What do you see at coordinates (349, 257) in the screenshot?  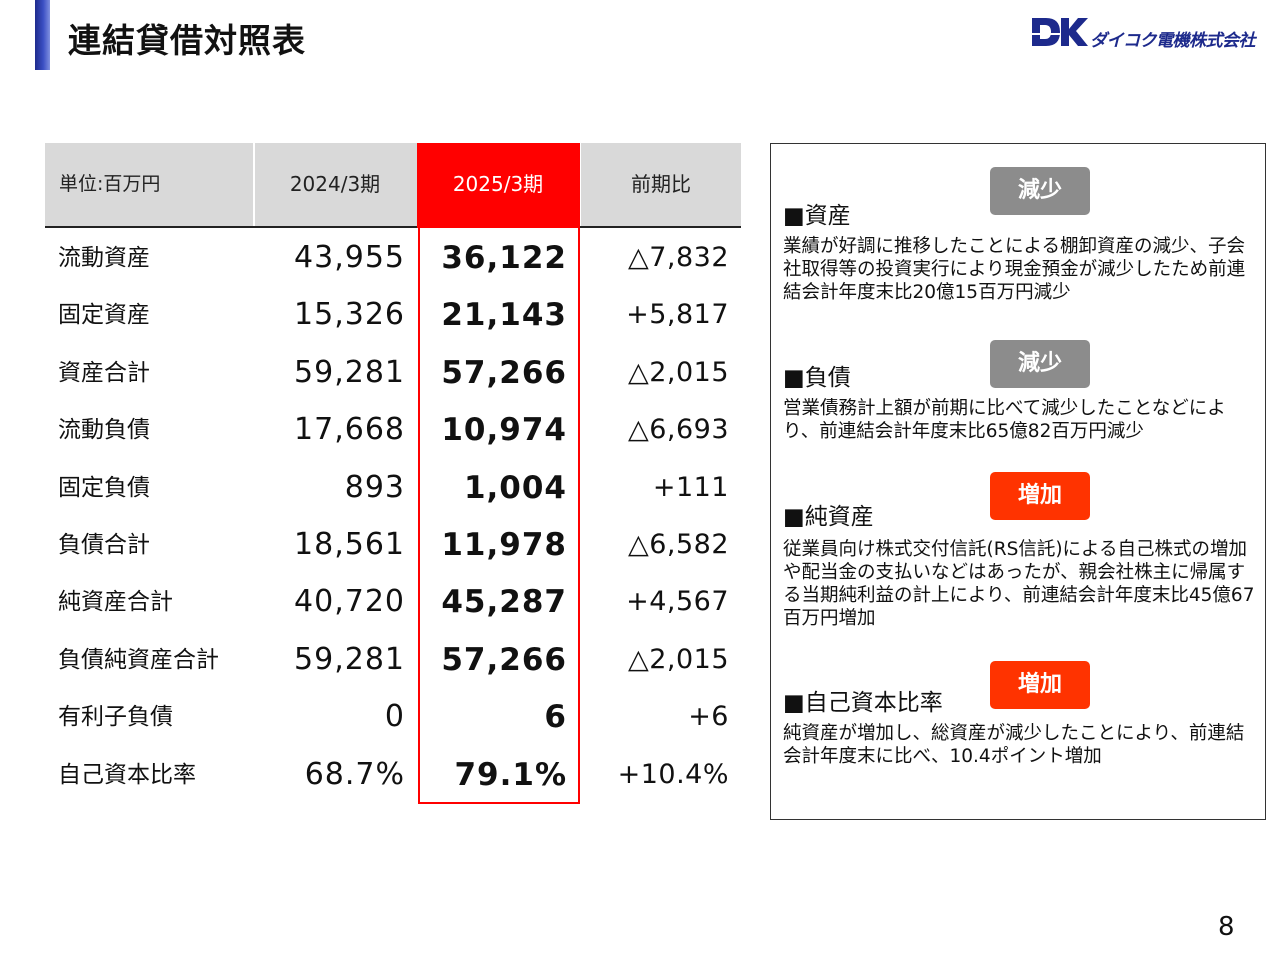 I see `prev-value: 43,955` at bounding box center [349, 257].